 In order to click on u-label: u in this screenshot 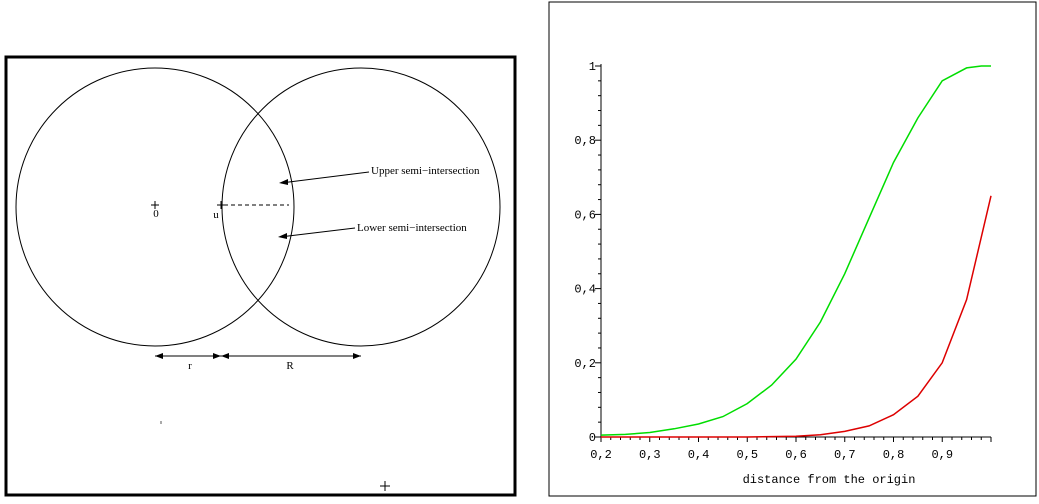, I will do `click(216, 215)`.